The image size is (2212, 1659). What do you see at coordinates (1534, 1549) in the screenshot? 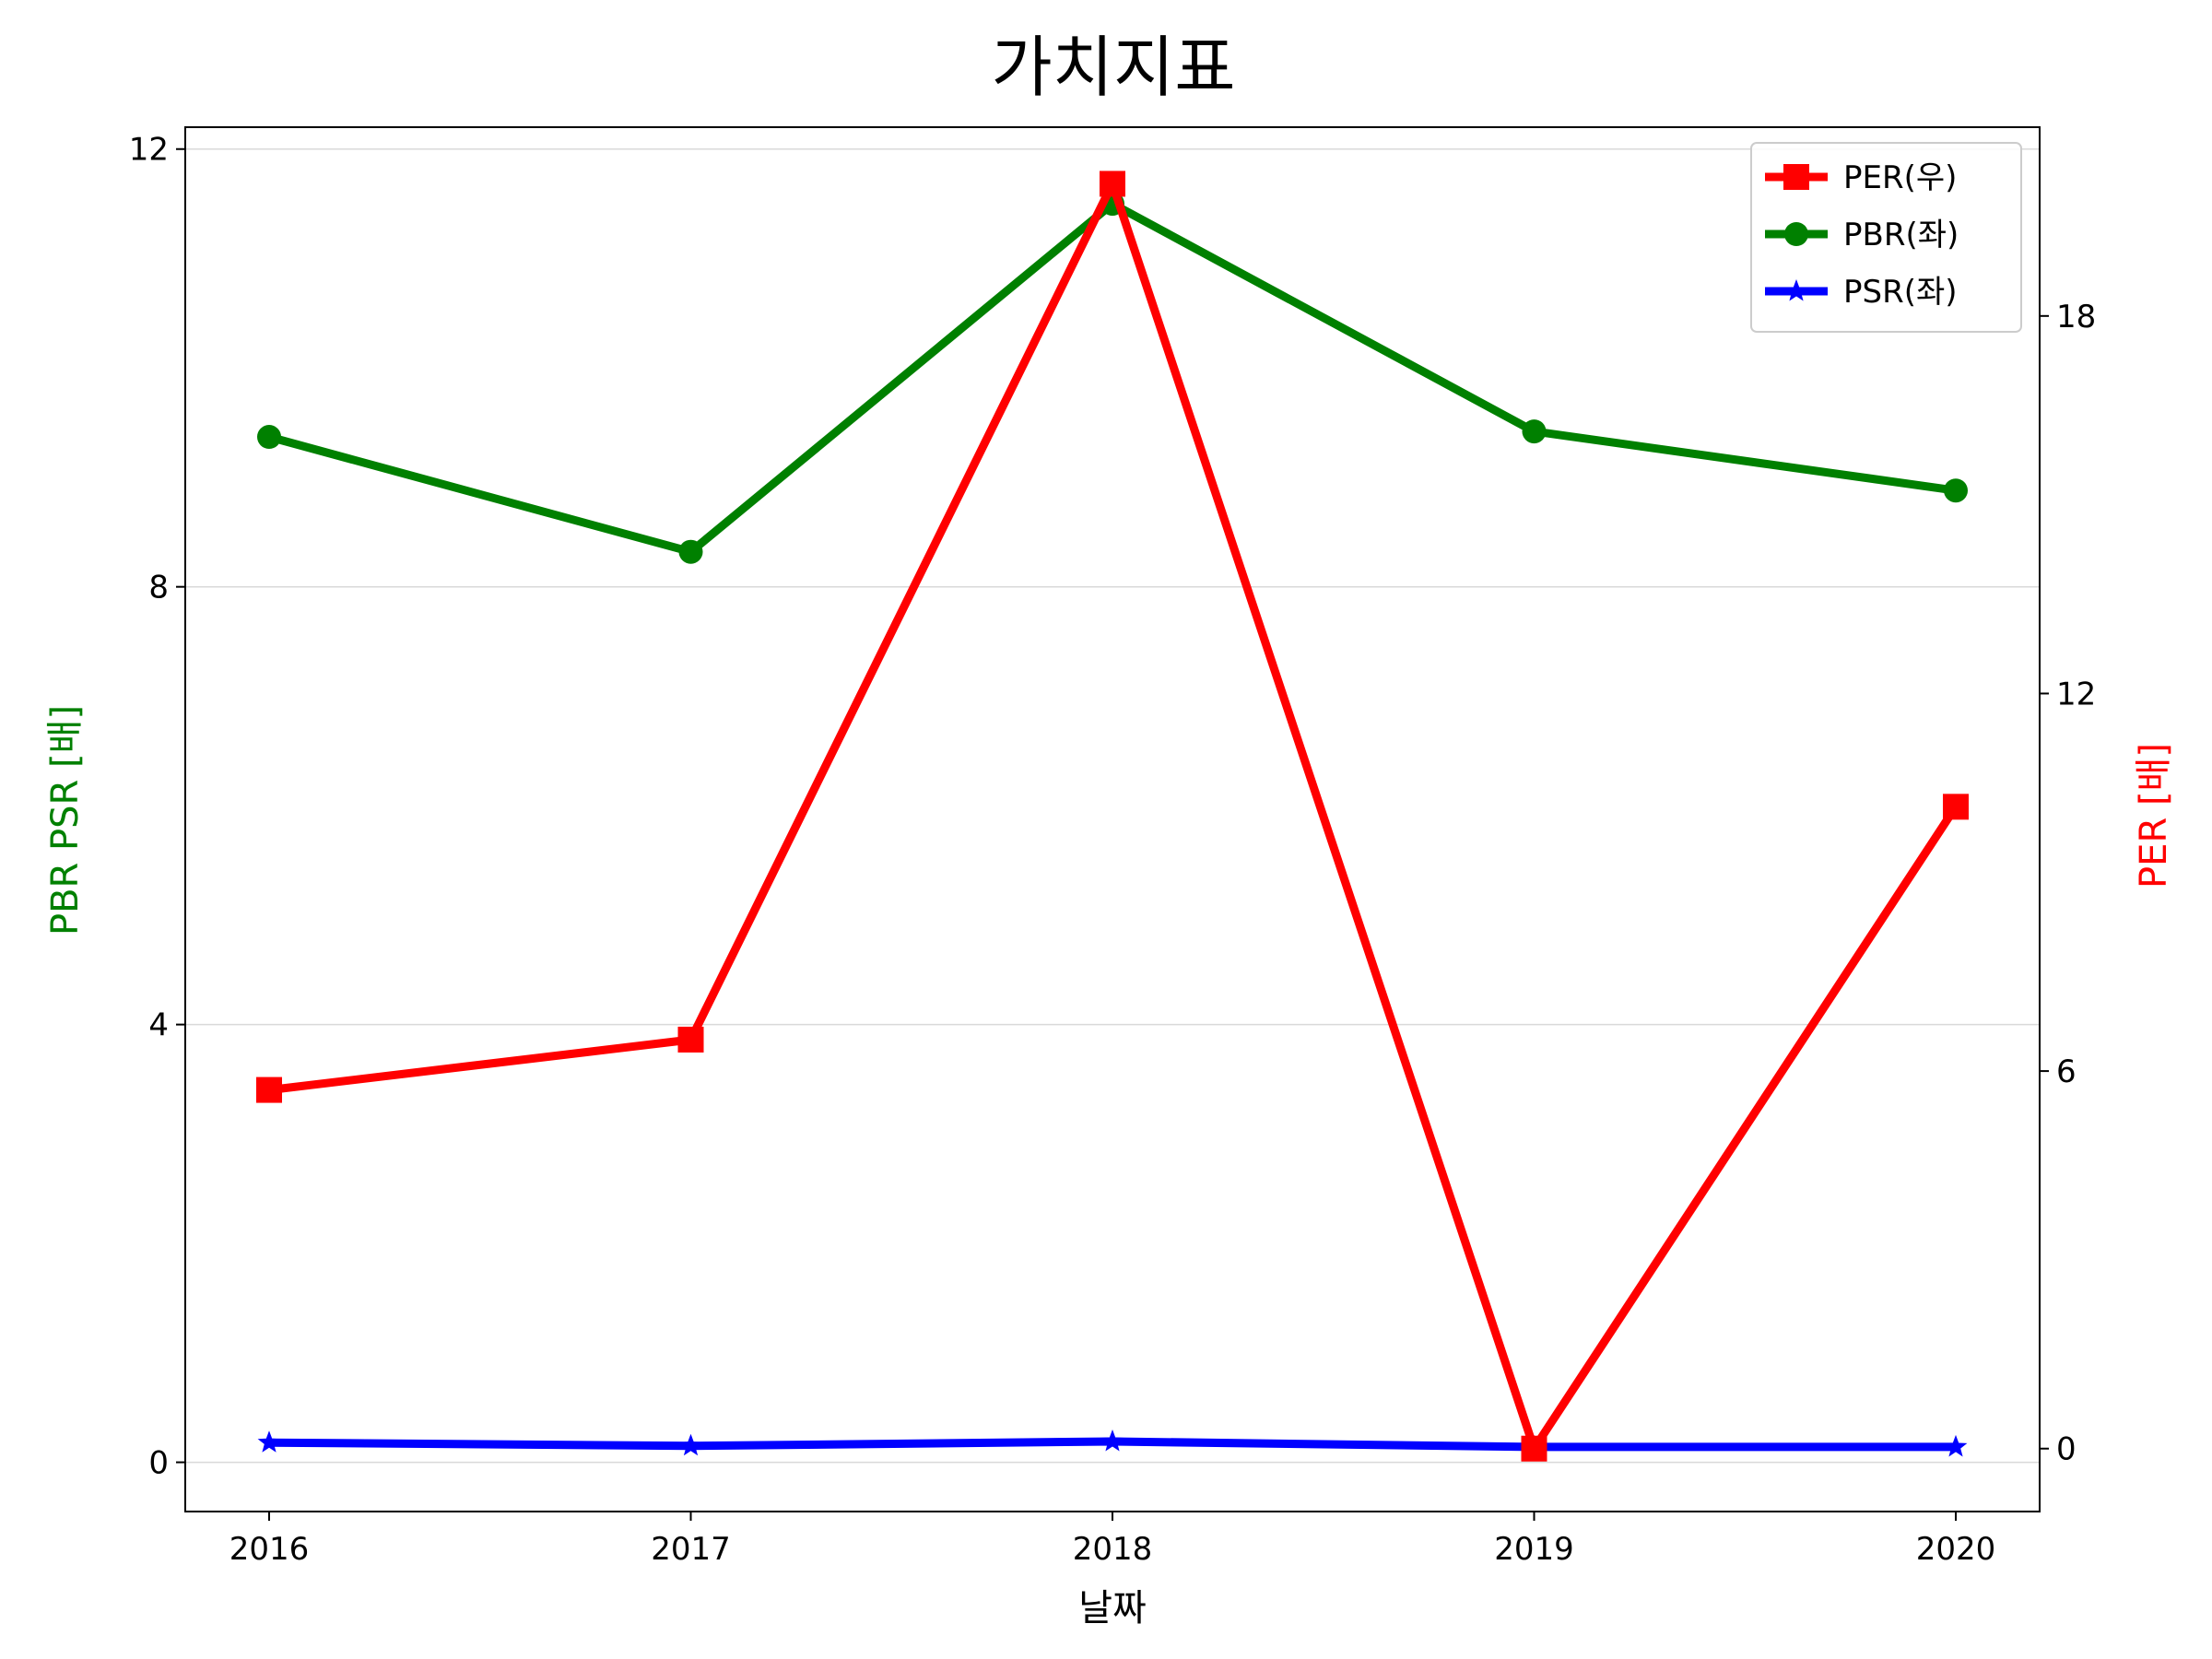
I see `x-tick-label: 2019` at bounding box center [1534, 1549].